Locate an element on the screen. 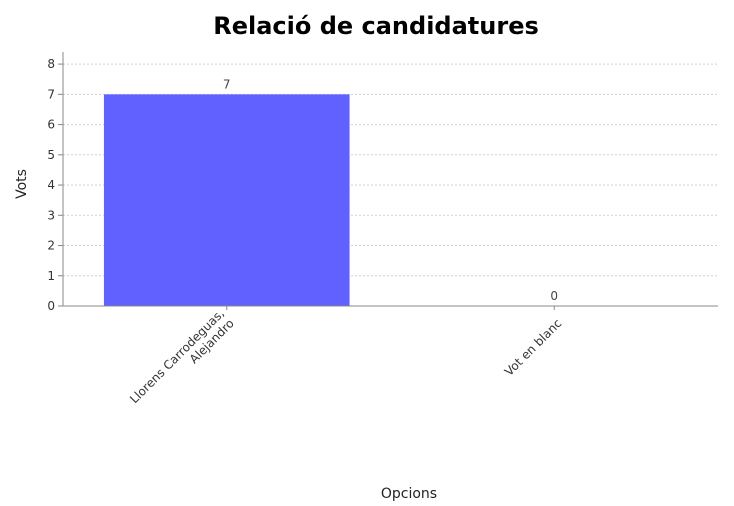  bars is located at coordinates (226, 200).